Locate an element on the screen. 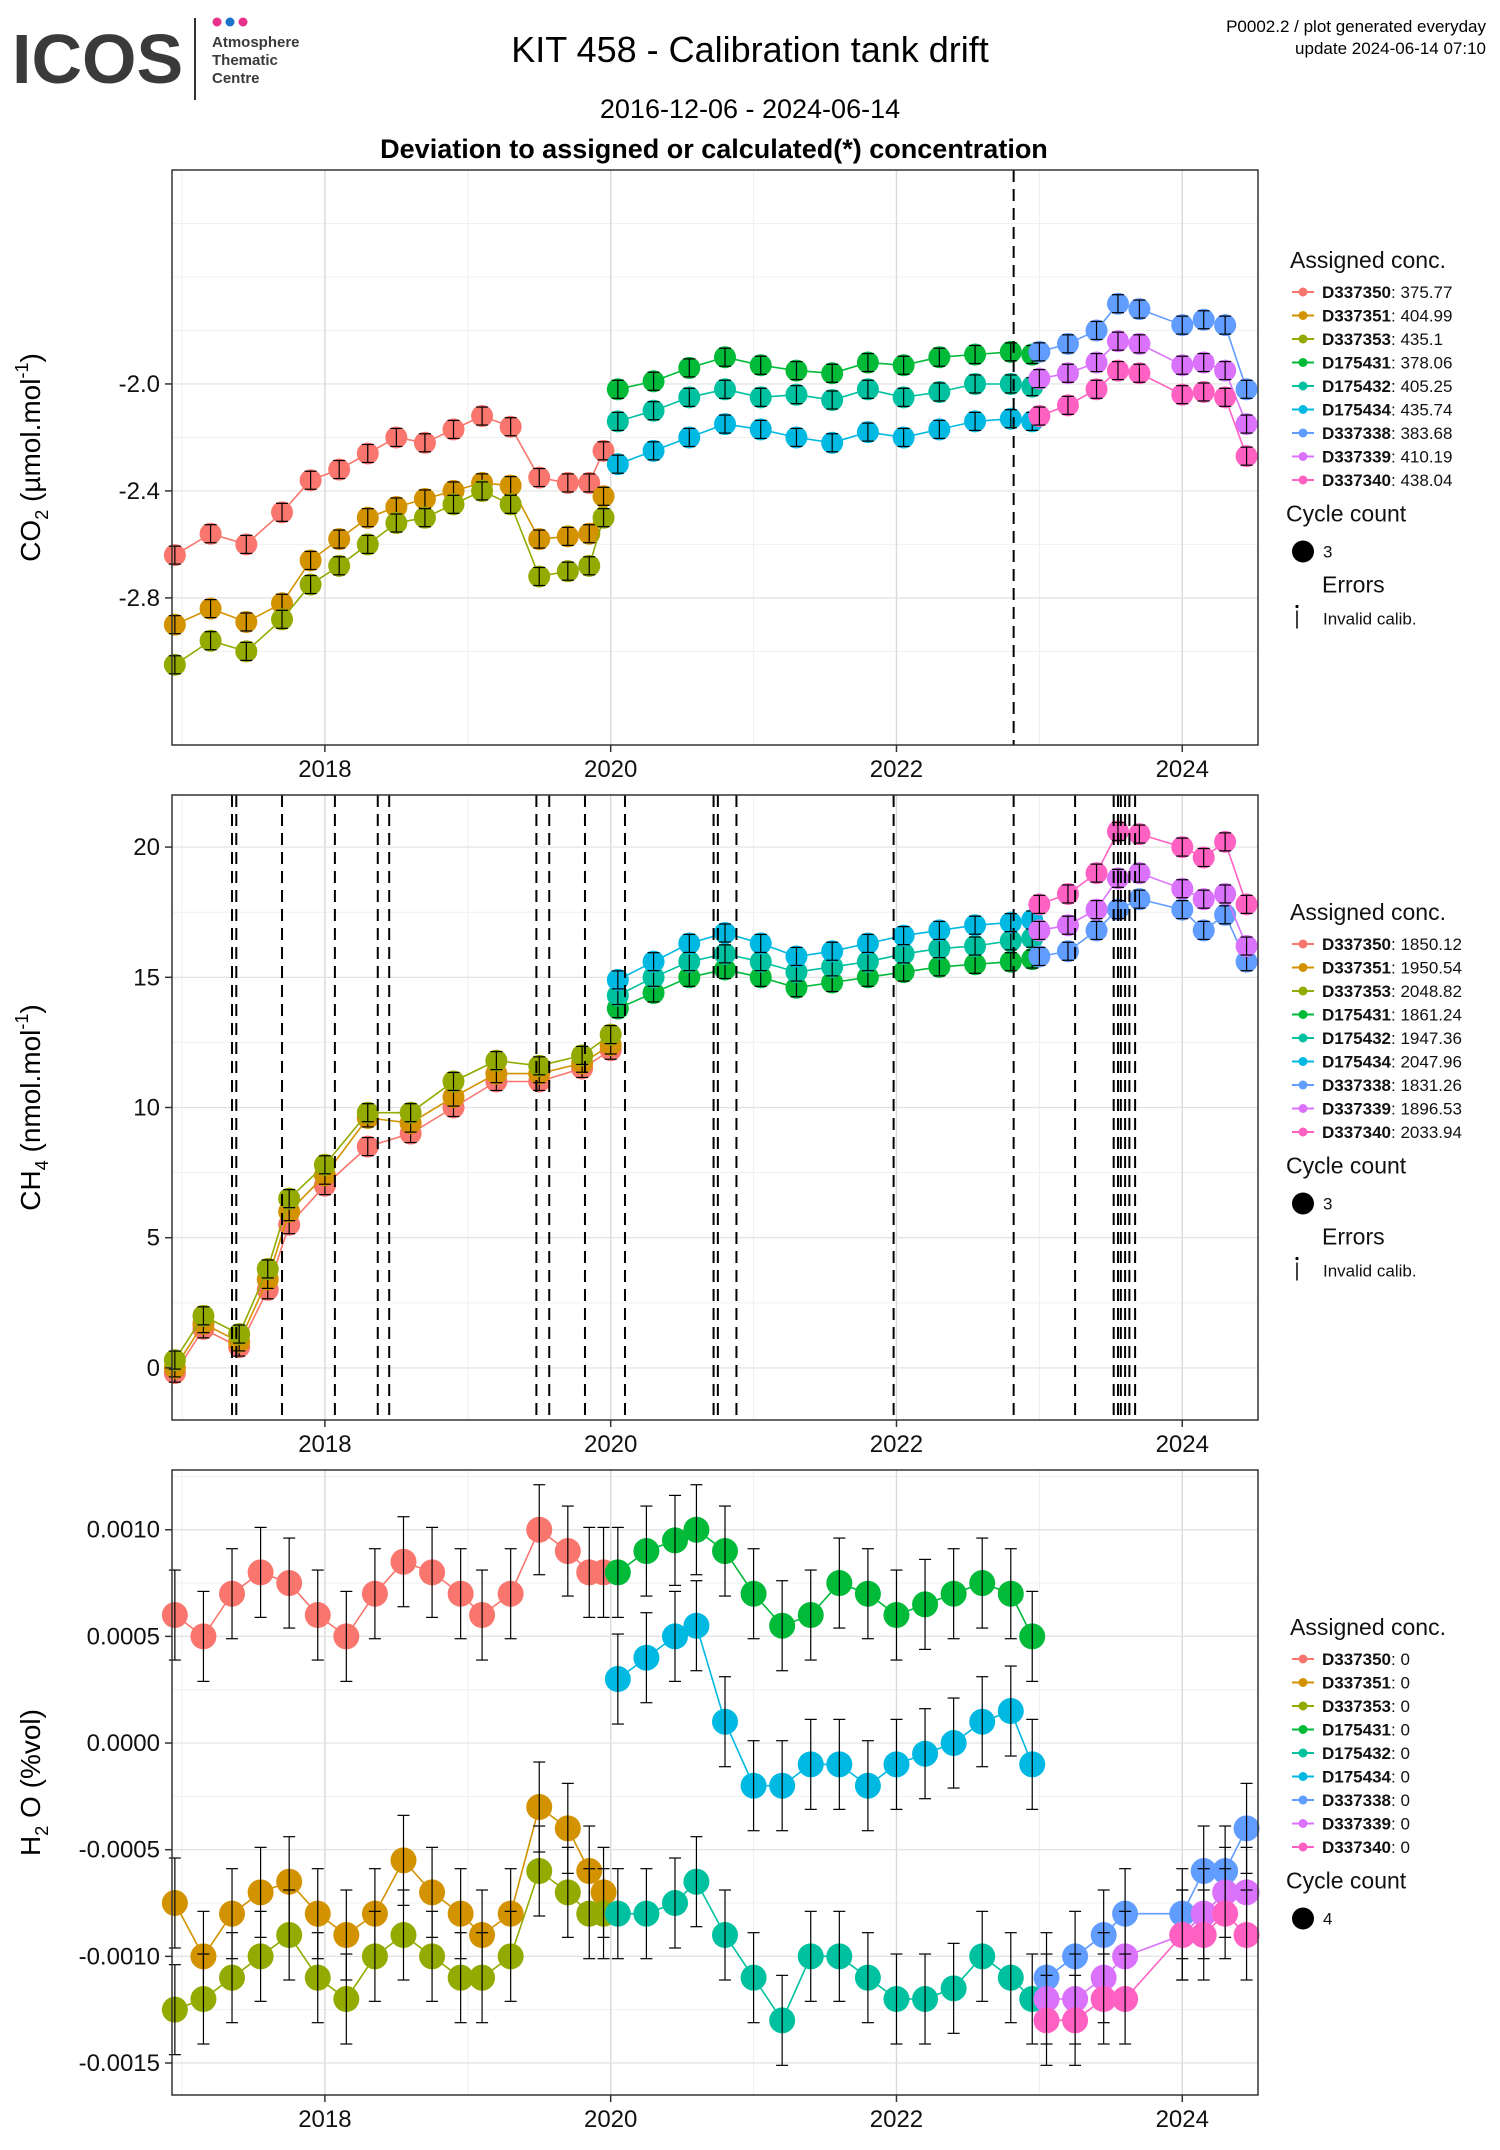  legend-label: D337350: 0 is located at coordinates (1366, 1659).